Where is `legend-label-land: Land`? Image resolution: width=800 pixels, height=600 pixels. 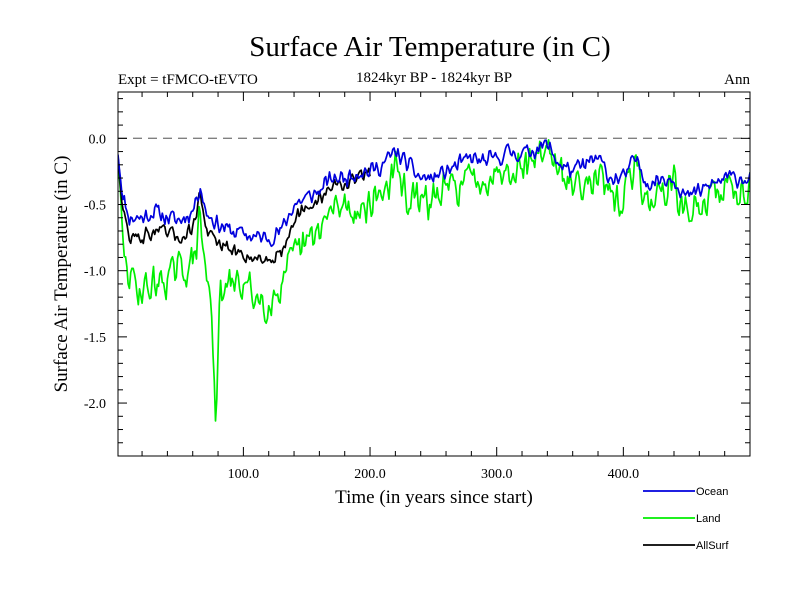 legend-label-land: Land is located at coordinates (708, 519).